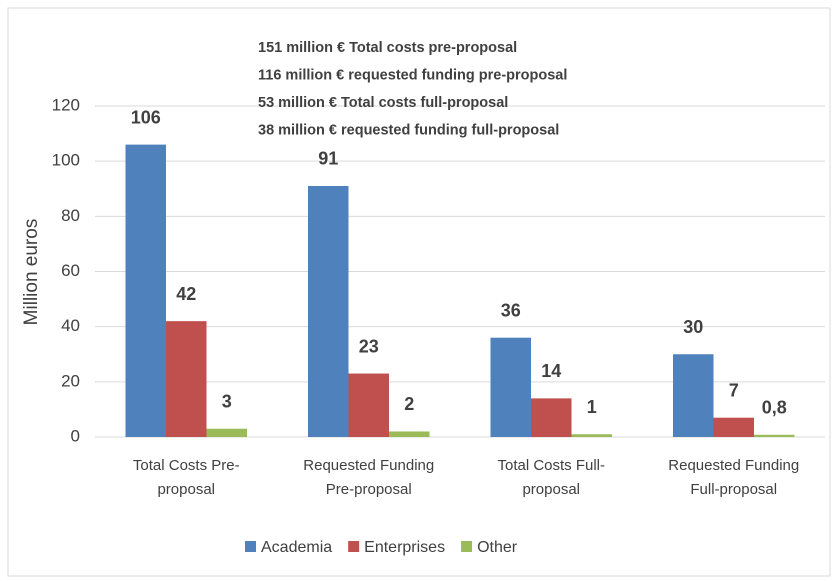  Describe the element at coordinates (511, 310) in the screenshot. I see `value-label: 36` at that location.